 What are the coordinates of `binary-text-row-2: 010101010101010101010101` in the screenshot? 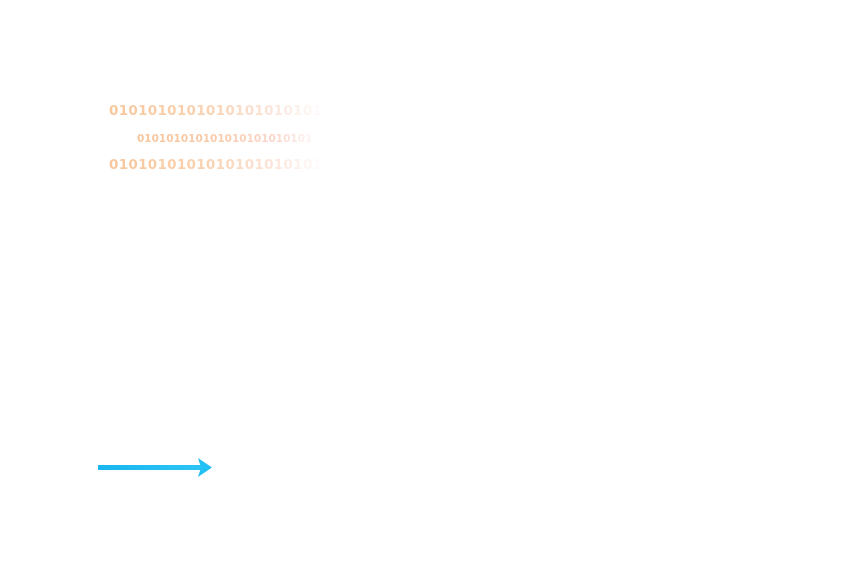 It's located at (225, 139).